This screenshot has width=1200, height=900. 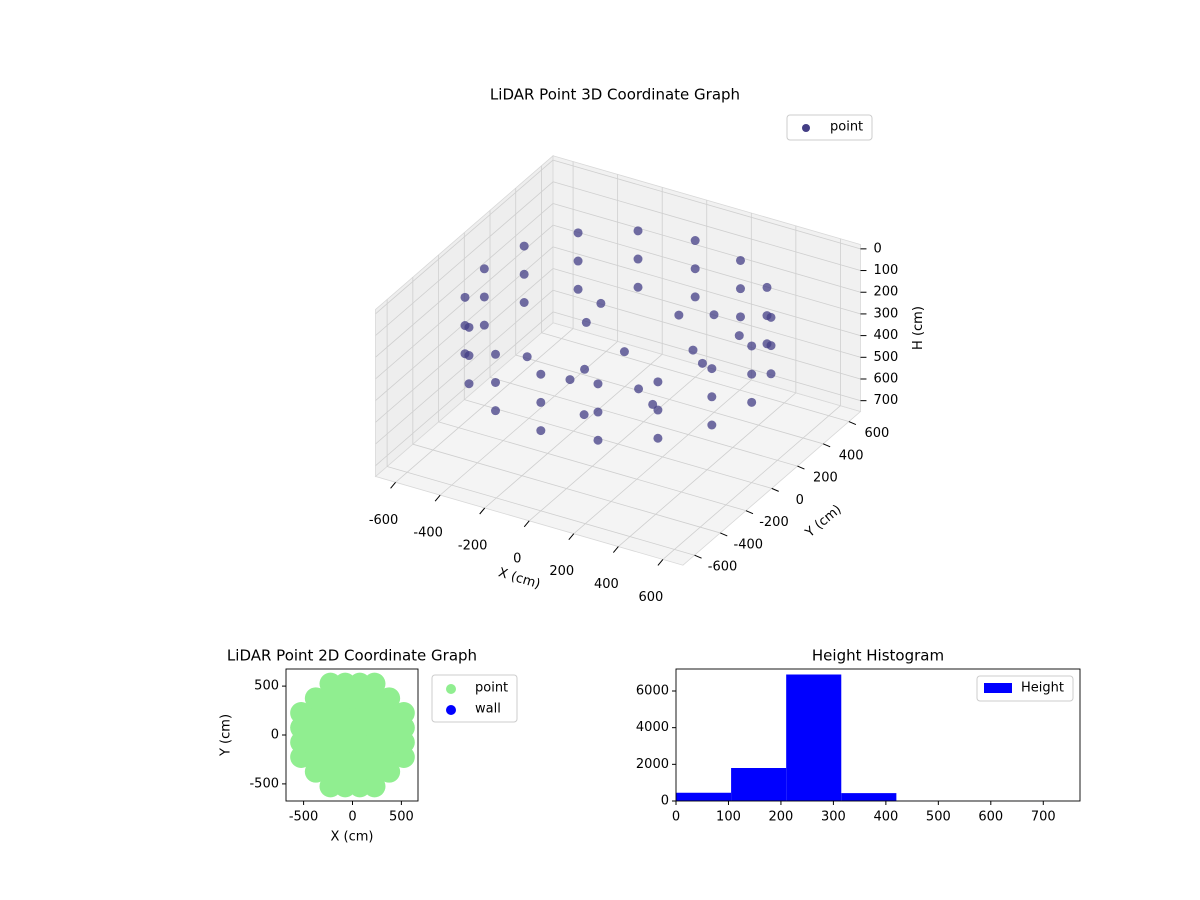 What do you see at coordinates (652, 764) in the screenshot?
I see `y-tick-label: 2000` at bounding box center [652, 764].